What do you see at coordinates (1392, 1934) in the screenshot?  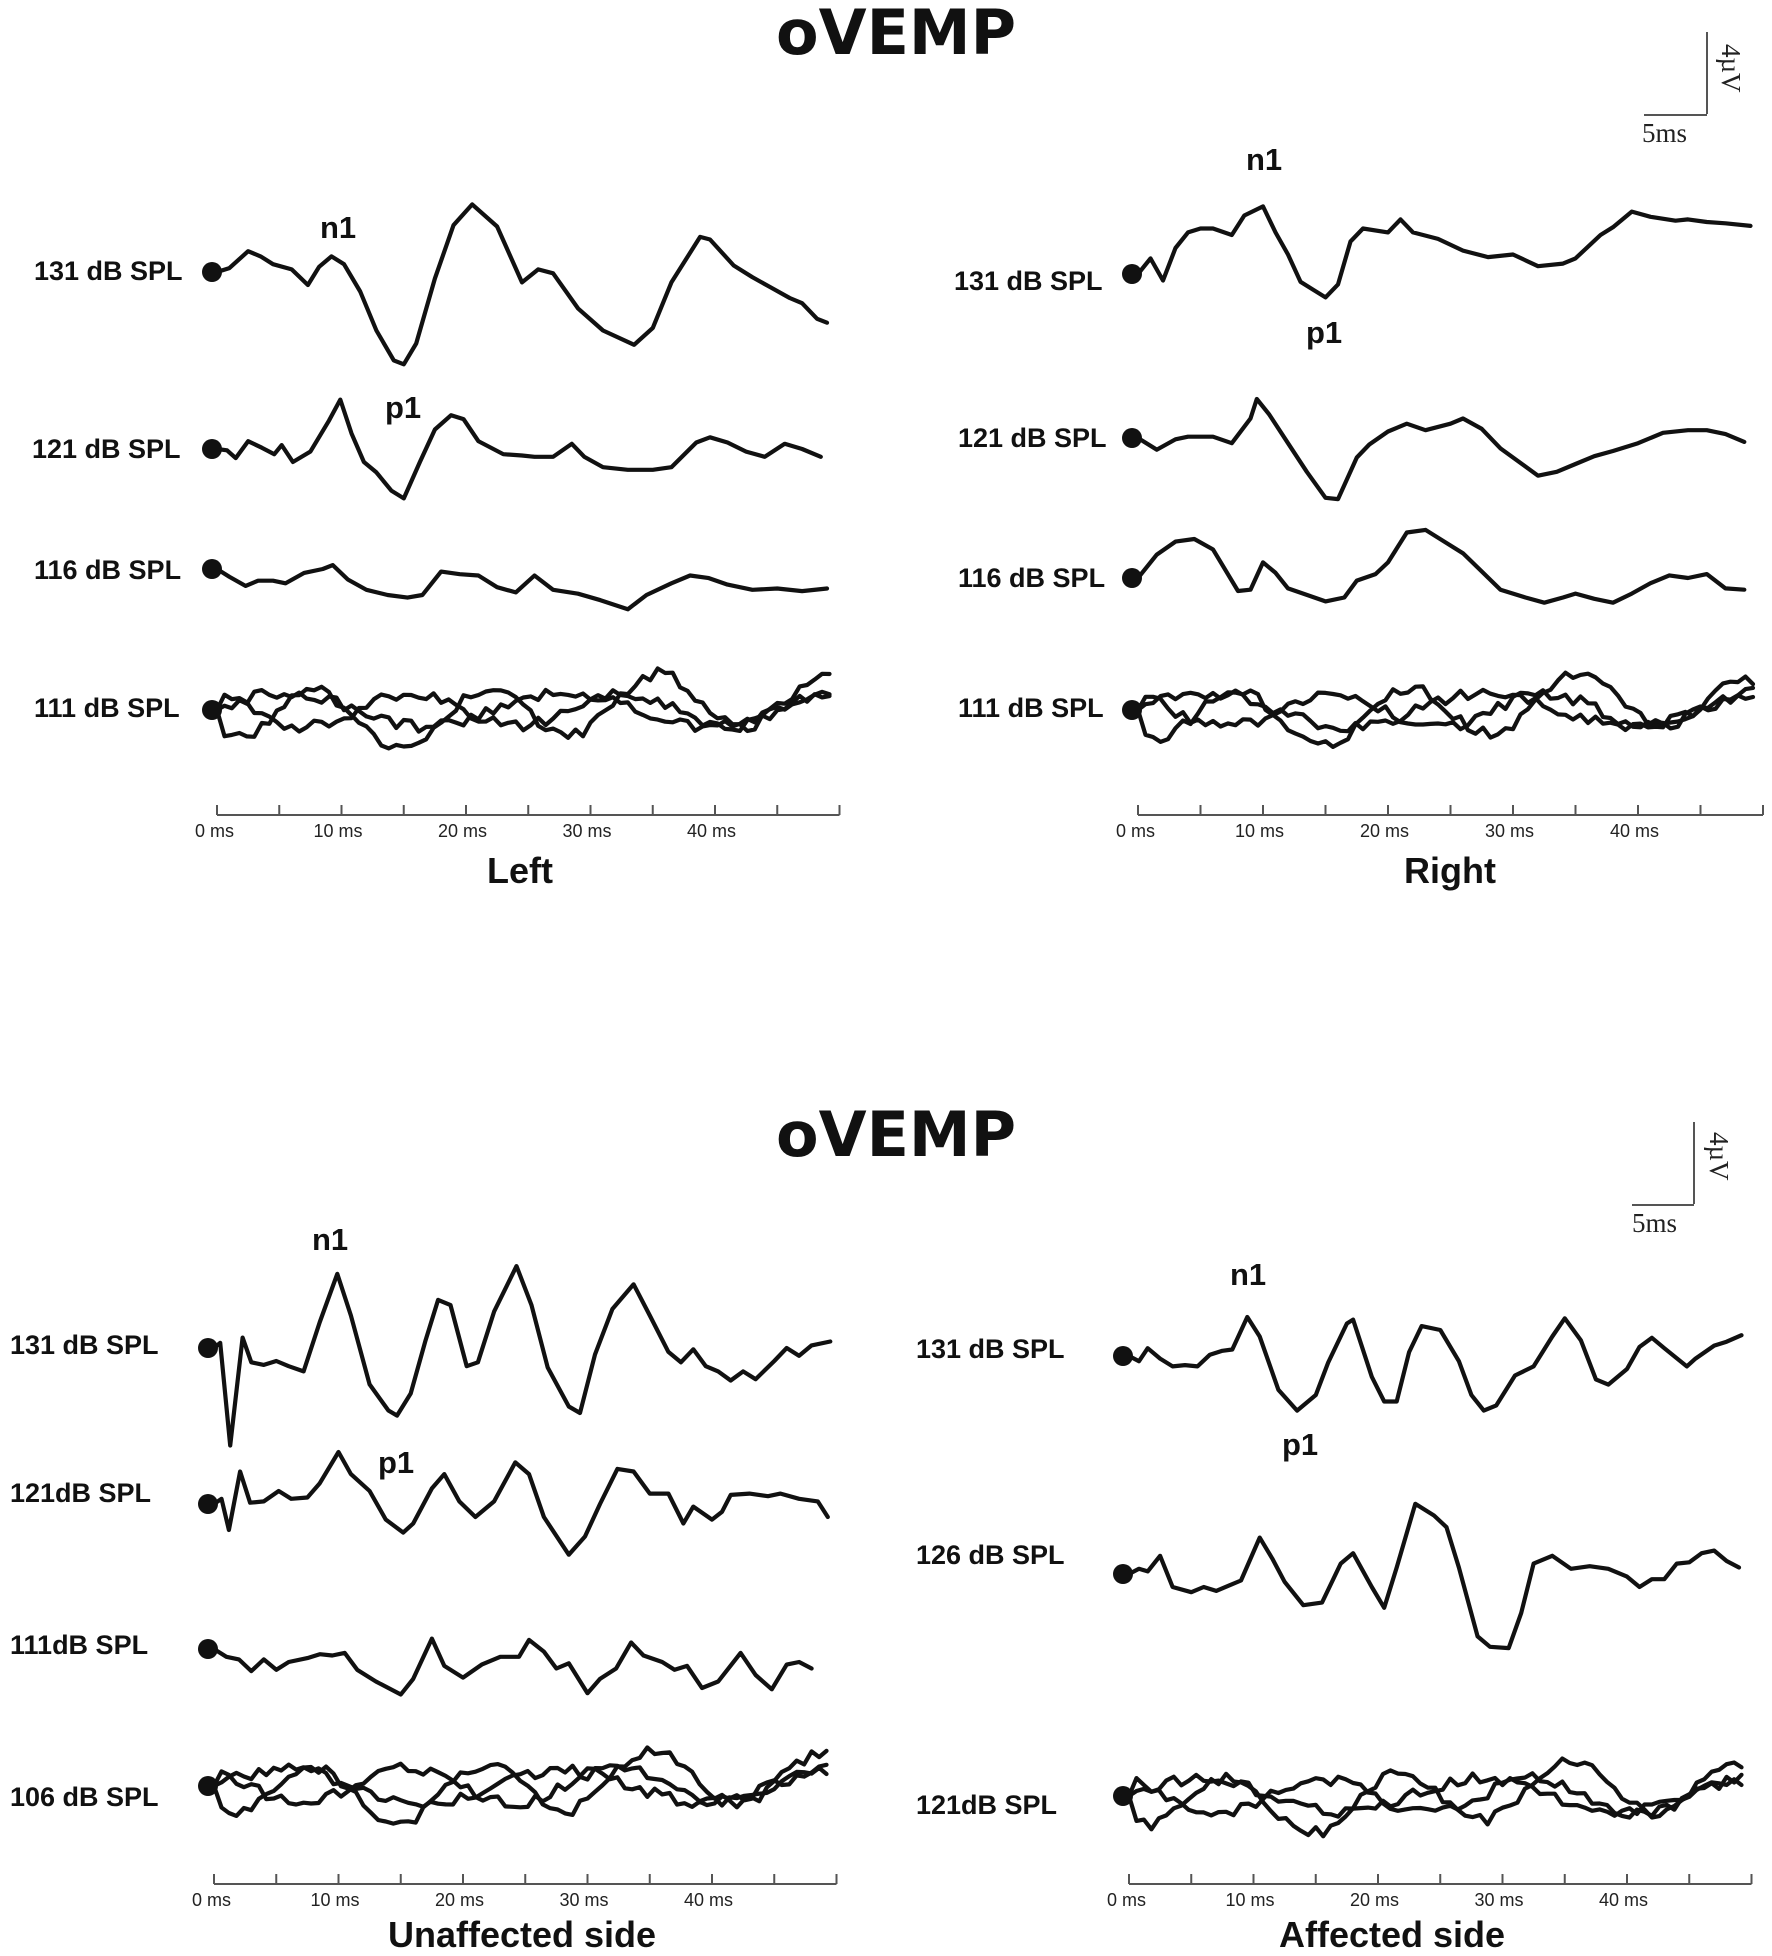 I see `panel-title: Affected side` at bounding box center [1392, 1934].